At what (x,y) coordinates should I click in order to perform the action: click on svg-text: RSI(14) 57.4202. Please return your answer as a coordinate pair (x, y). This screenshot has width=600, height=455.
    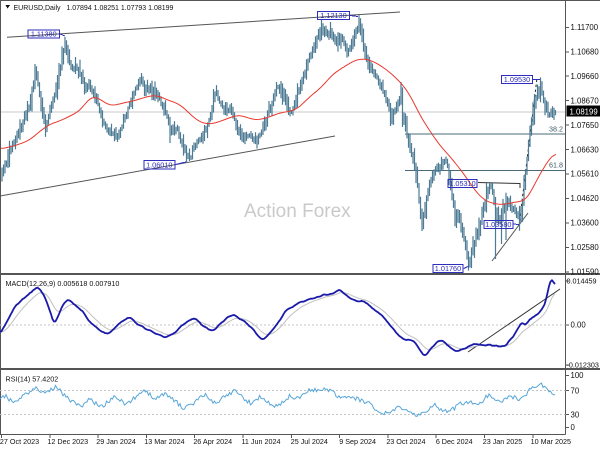
    Looking at the image, I should click on (32, 379).